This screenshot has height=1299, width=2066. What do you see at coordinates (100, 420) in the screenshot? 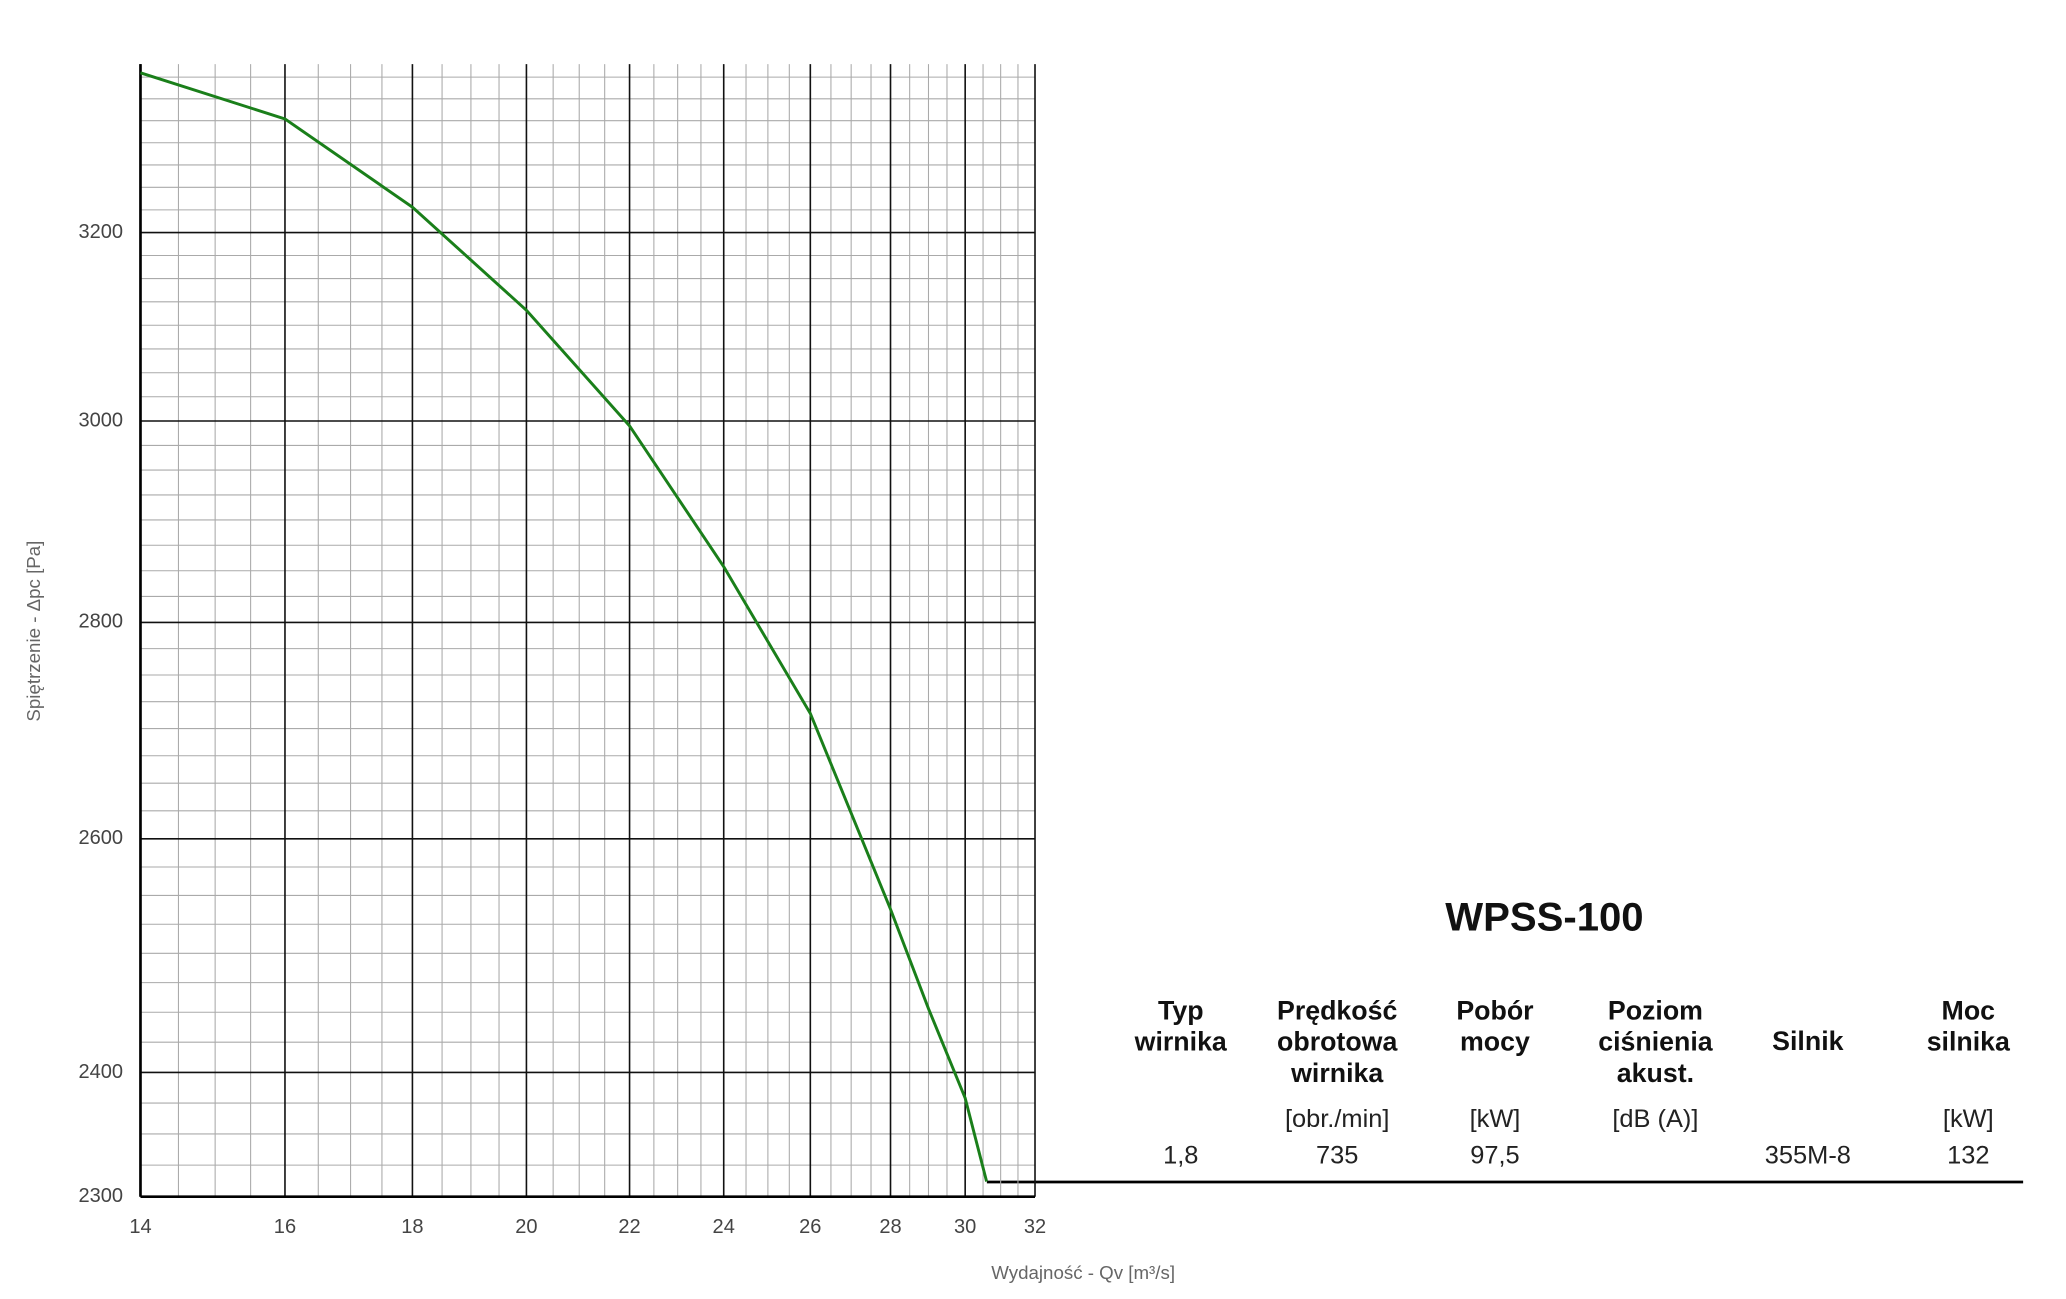
I see `y-tick-label: 3000` at bounding box center [100, 420].